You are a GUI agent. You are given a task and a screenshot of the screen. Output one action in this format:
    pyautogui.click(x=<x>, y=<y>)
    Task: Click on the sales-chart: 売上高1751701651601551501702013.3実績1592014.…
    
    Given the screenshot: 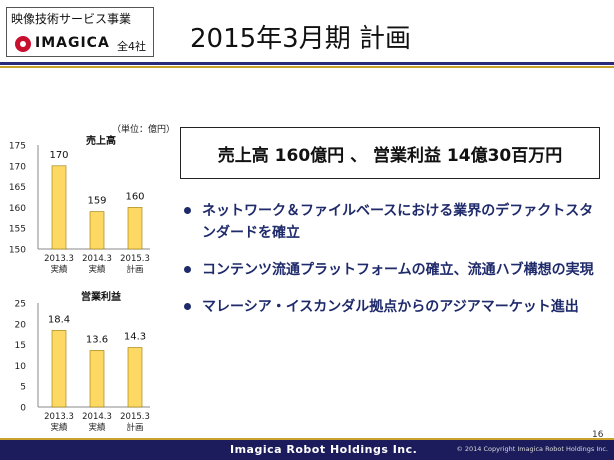 What is the action you would take?
    pyautogui.click(x=79, y=204)
    